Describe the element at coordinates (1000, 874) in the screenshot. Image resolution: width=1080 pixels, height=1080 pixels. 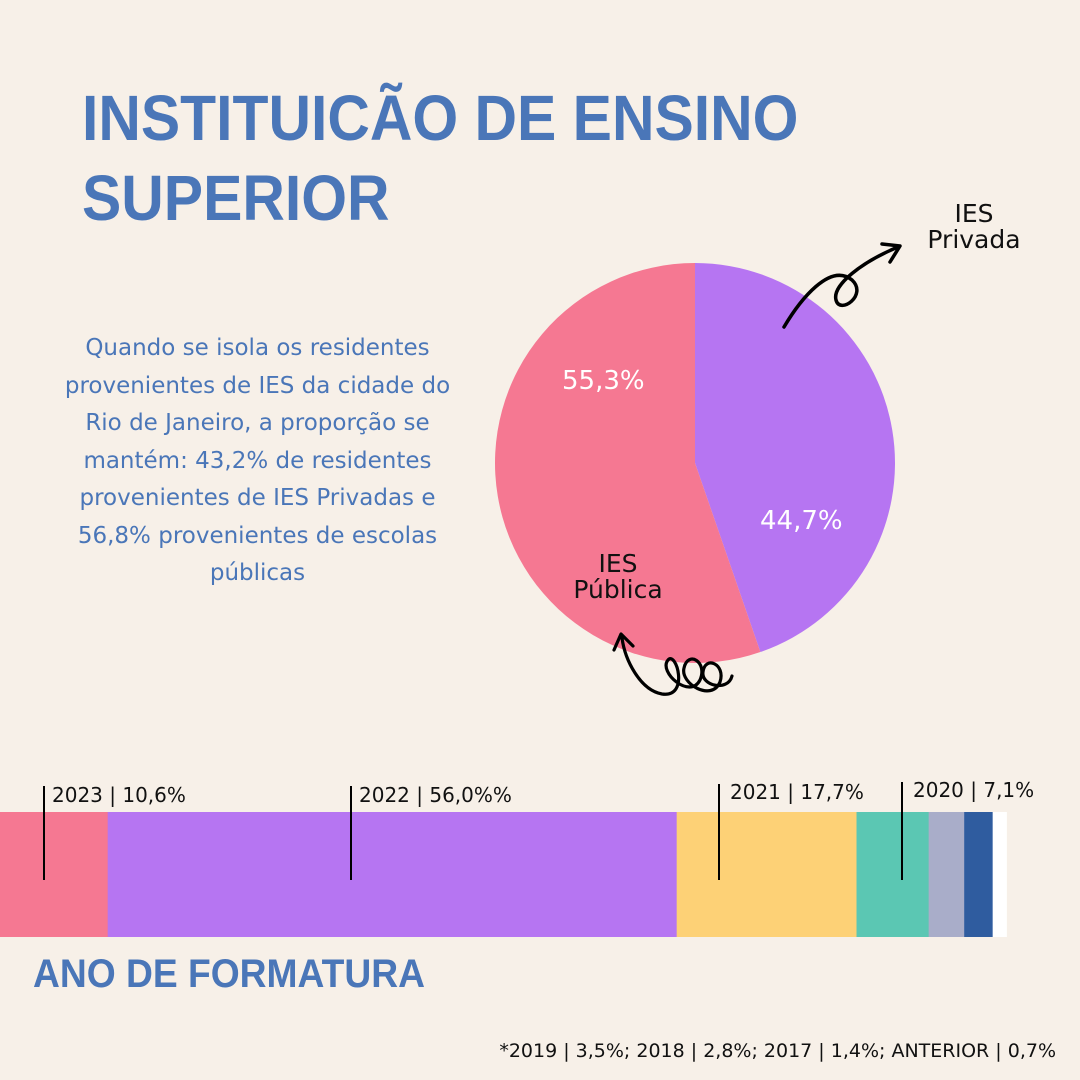
I see `bar-segment-2017` at that location.